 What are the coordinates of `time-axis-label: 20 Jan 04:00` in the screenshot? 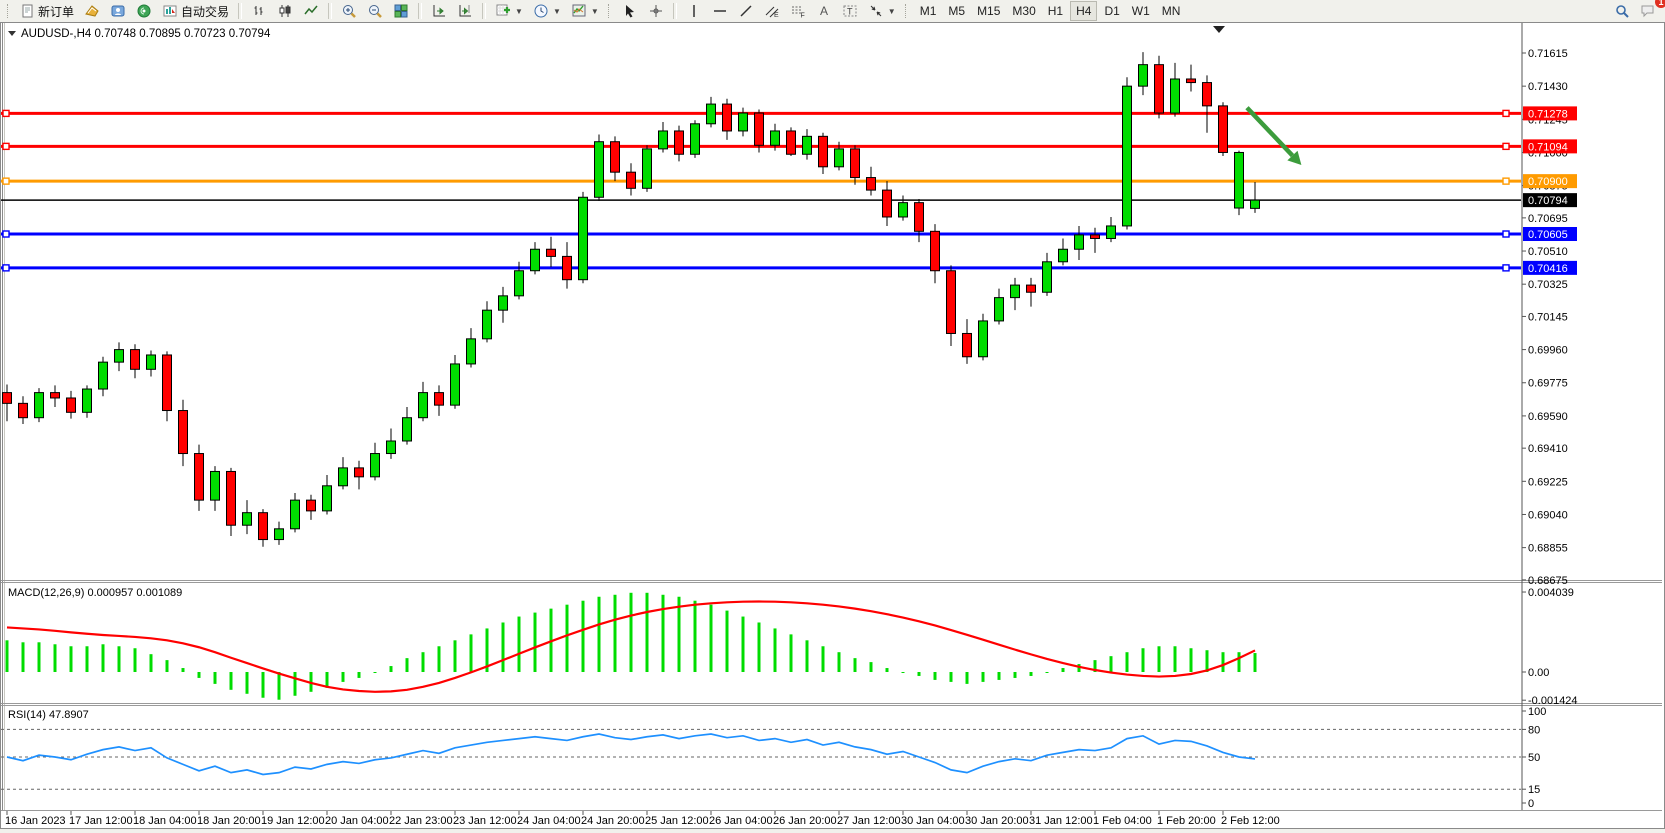 It's located at (357, 821).